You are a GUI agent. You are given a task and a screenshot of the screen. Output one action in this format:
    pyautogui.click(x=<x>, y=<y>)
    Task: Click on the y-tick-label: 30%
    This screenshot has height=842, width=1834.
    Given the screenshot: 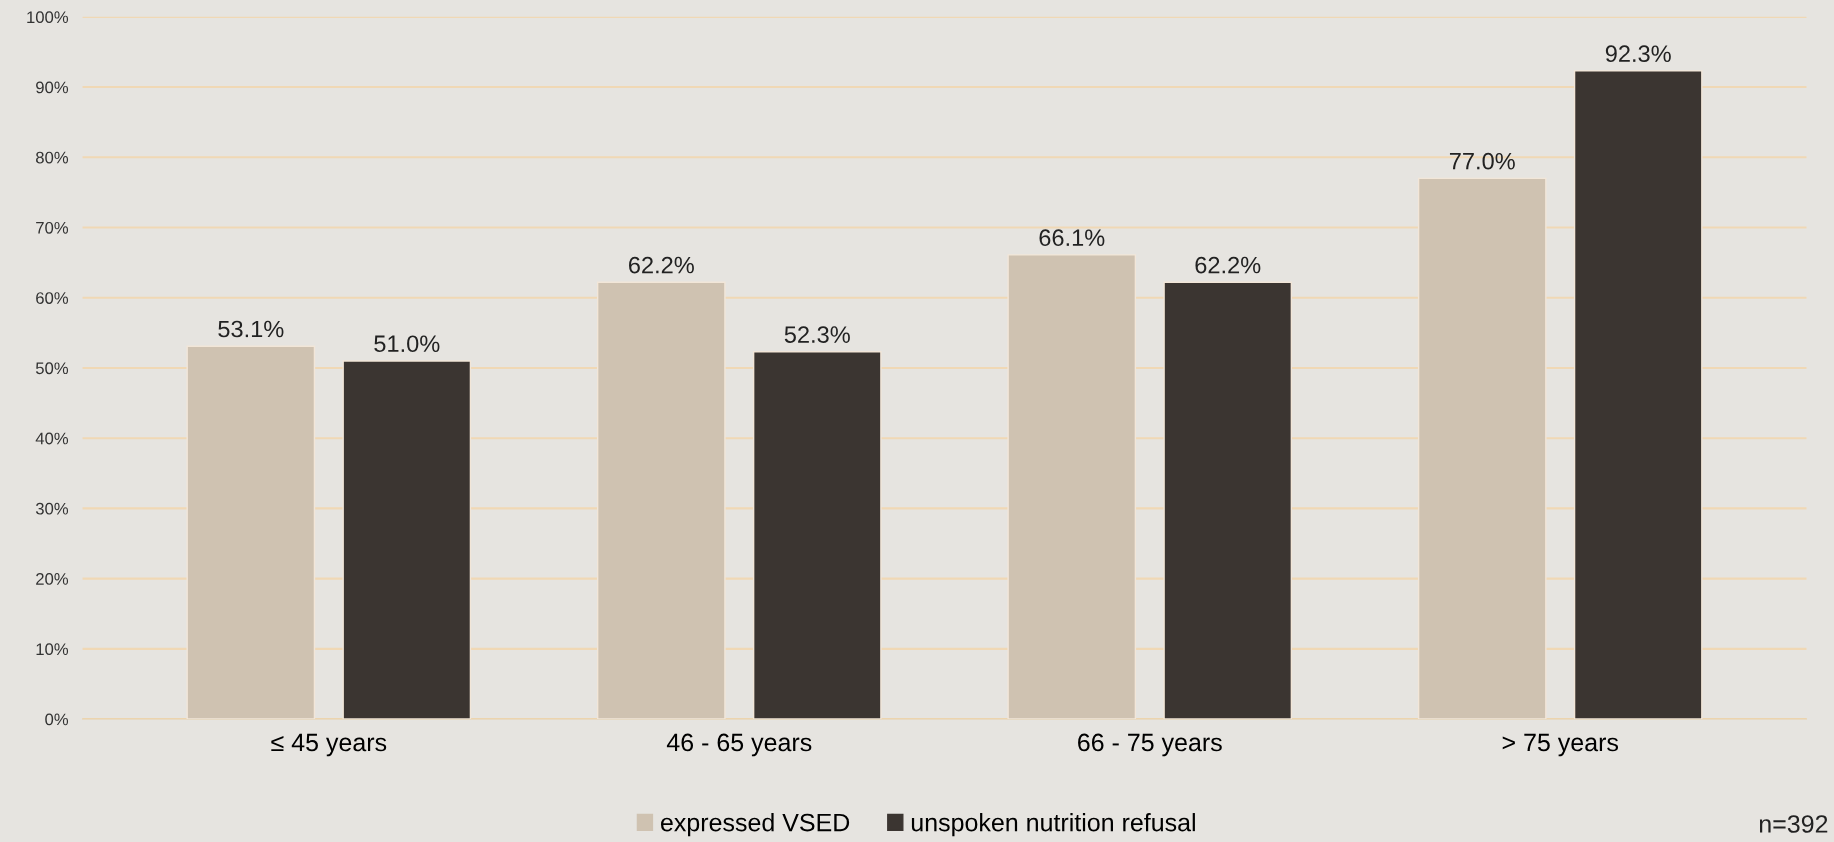 What is the action you would take?
    pyautogui.click(x=52, y=508)
    